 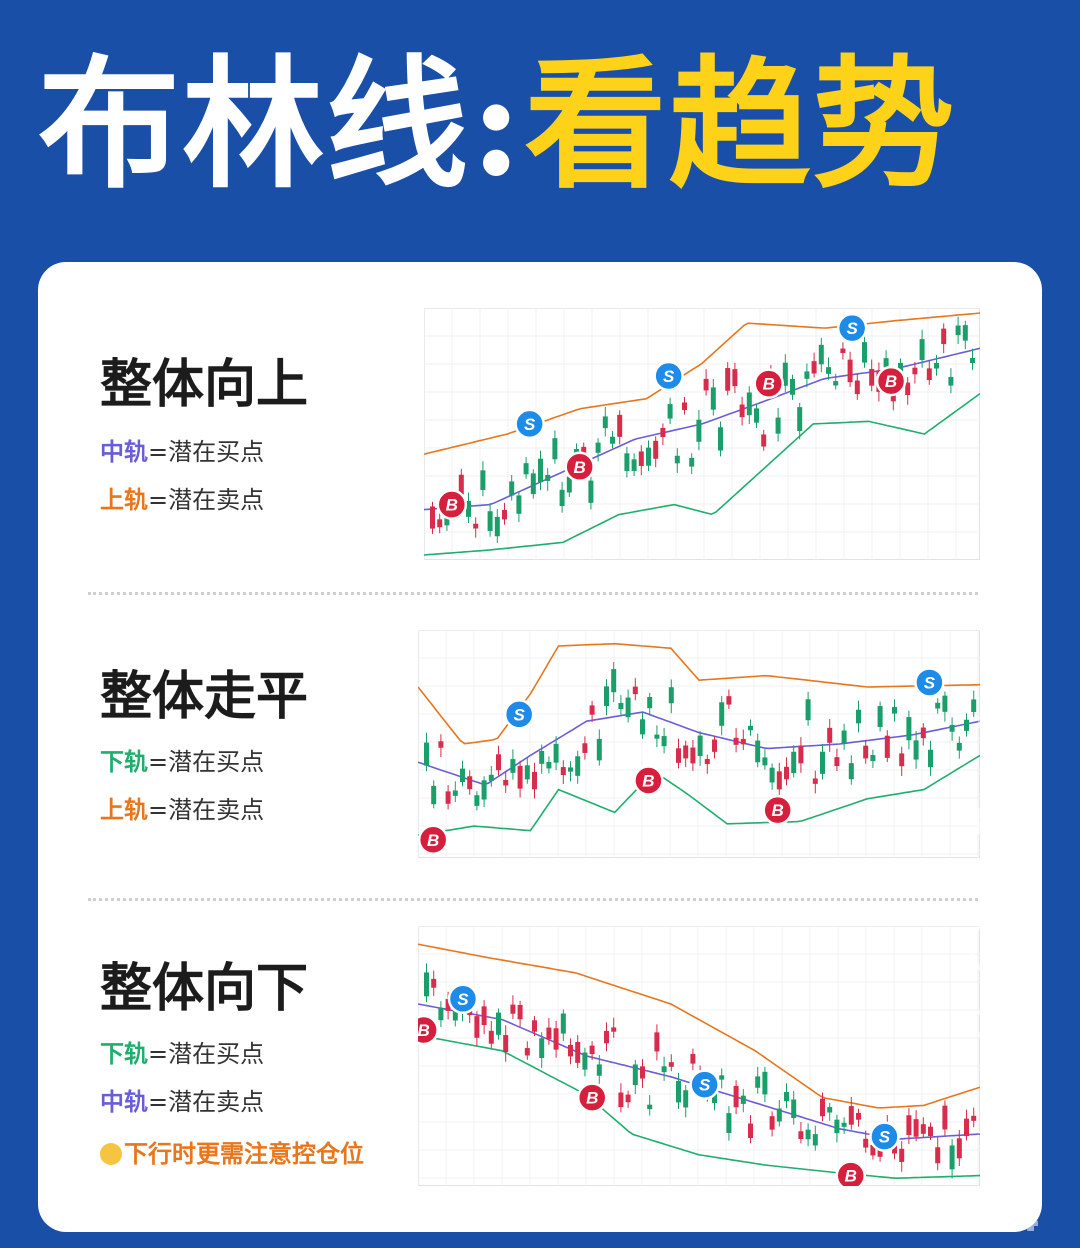 I want to click on title-part-2: 看趋势, so click(x=740, y=125).